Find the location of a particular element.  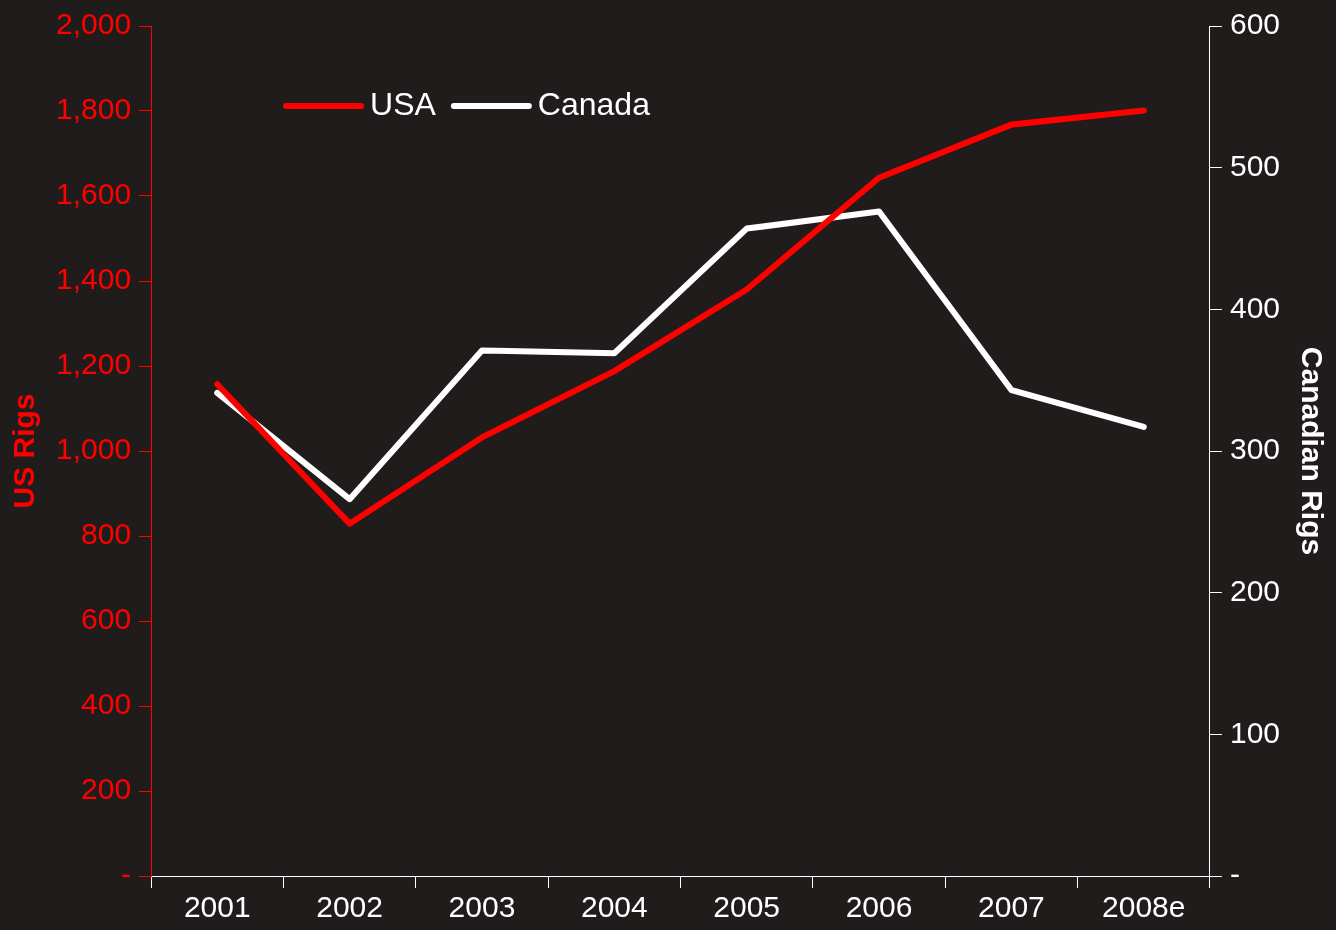

y-tick-label: 600 is located at coordinates (106, 619).